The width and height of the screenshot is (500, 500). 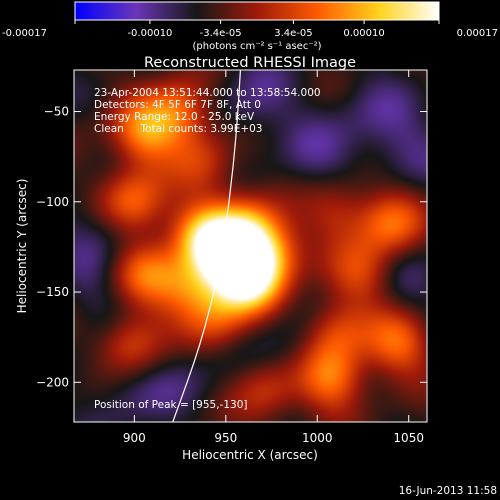 What do you see at coordinates (52, 292) in the screenshot?
I see `y-tick-label: −150` at bounding box center [52, 292].